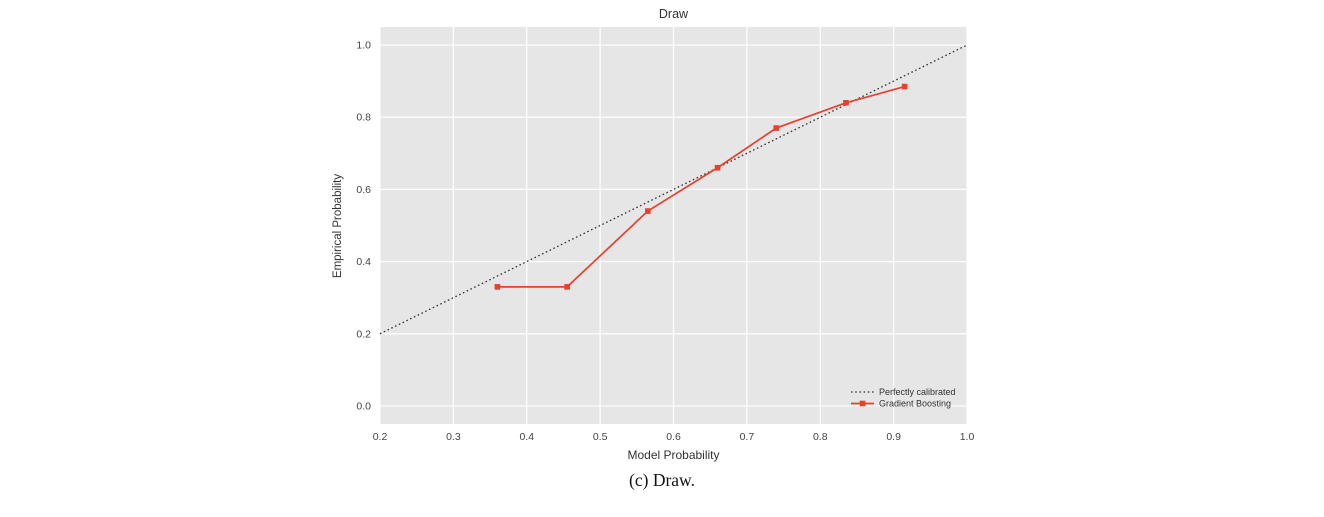 This screenshot has height=517, width=1324. Describe the element at coordinates (967, 437) in the screenshot. I see `x-tick-label: 1.0` at that location.